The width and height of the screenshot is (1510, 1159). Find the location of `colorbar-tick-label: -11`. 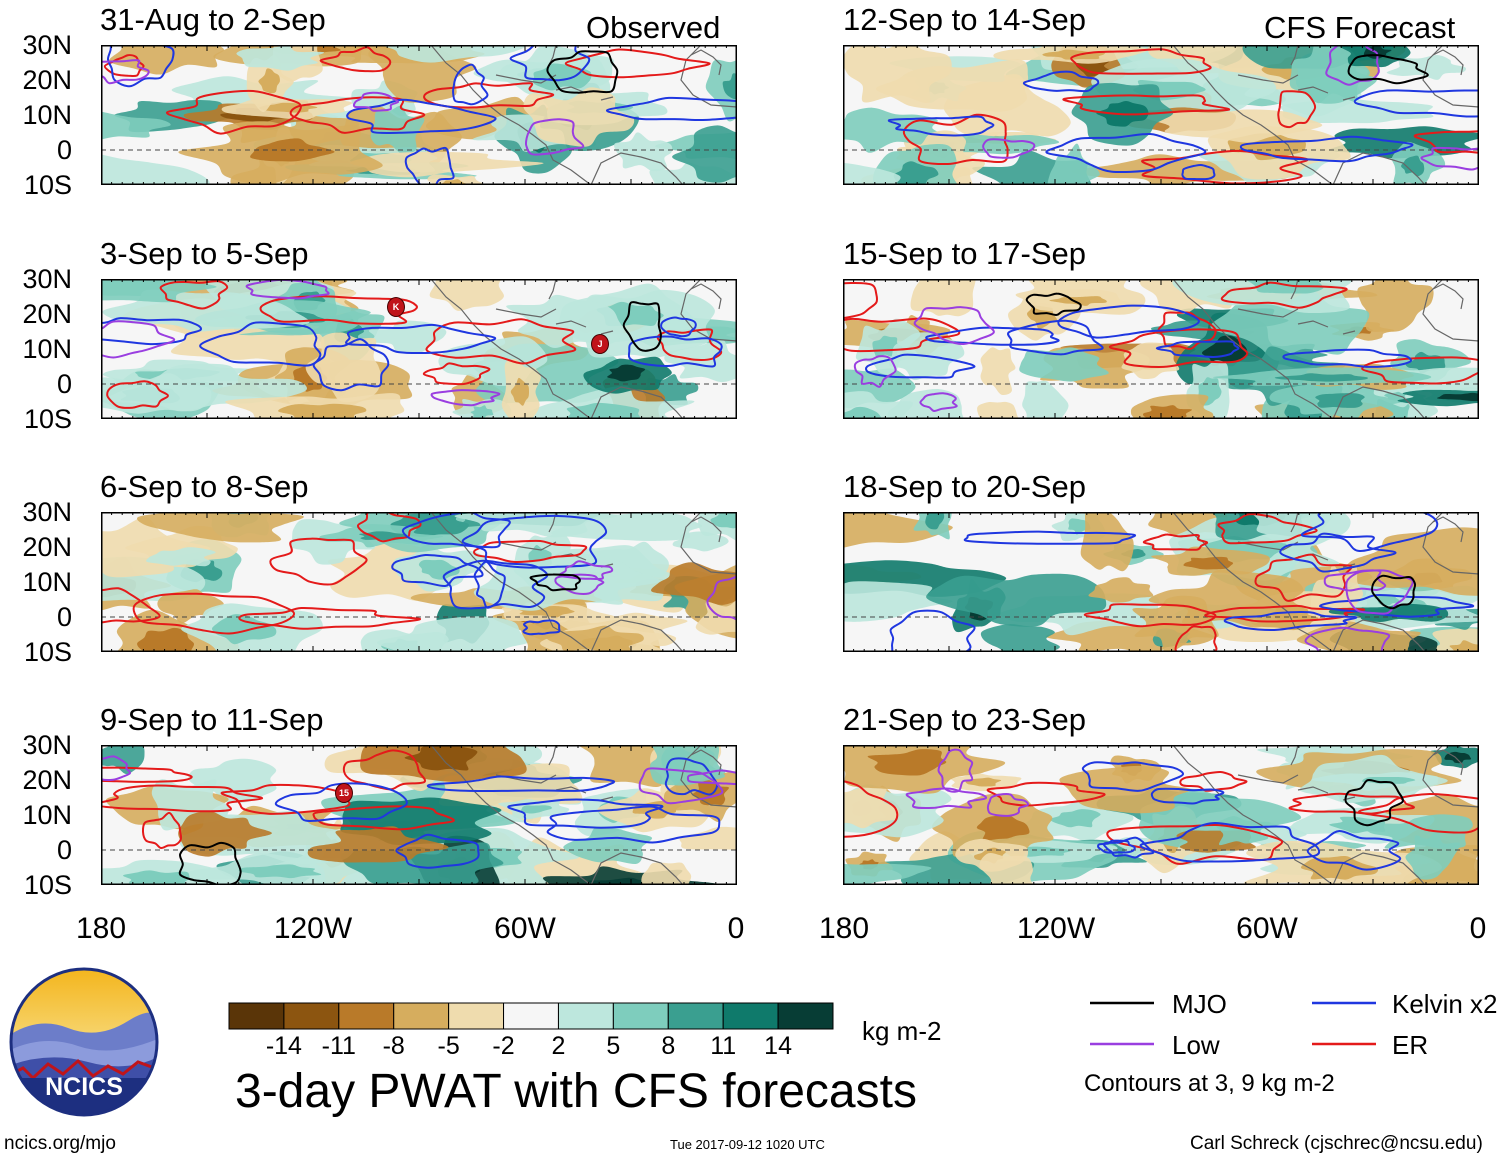

colorbar-tick-label: -11 is located at coordinates (338, 1046).